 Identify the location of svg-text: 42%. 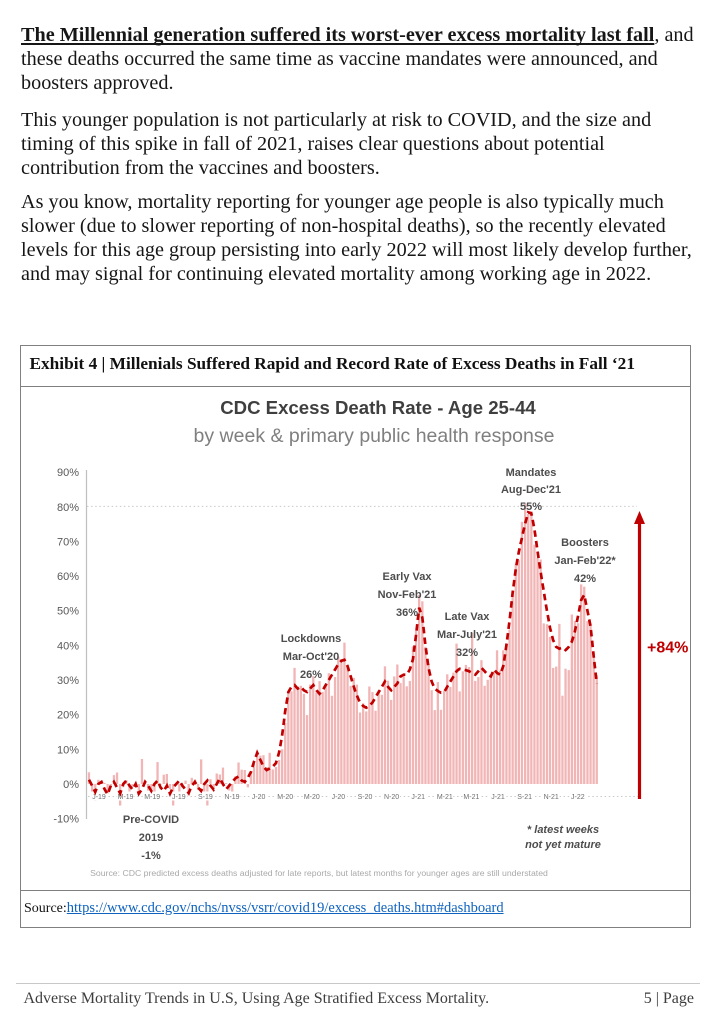
(585, 579).